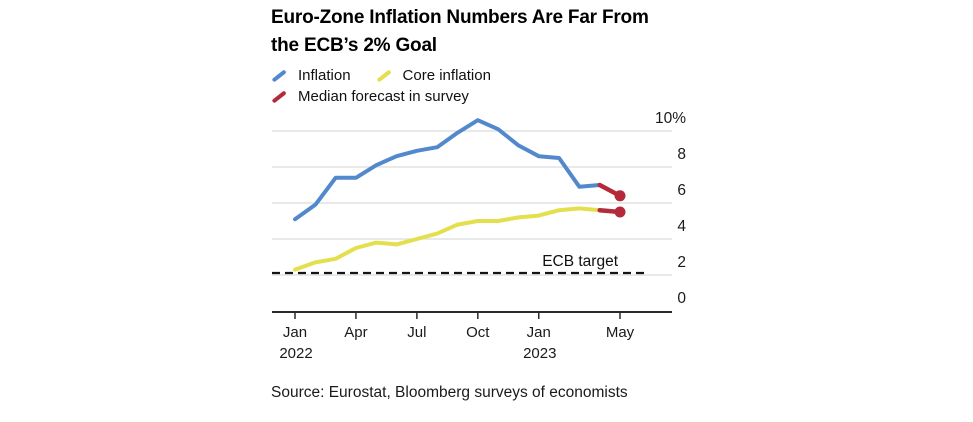  I want to click on x-axis-label: Jul, so click(416, 332).